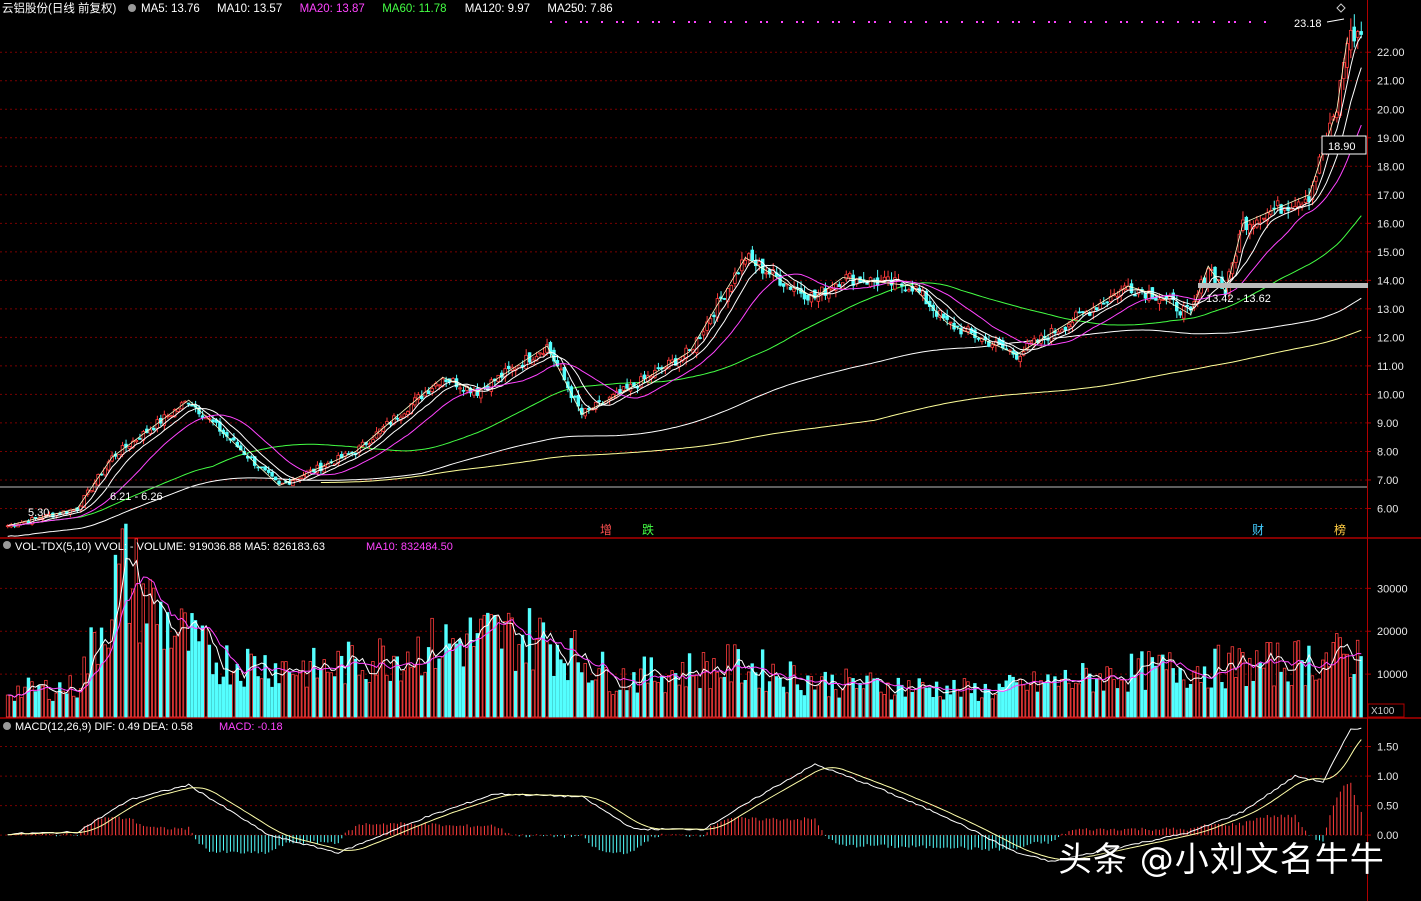 The height and width of the screenshot is (901, 1421). What do you see at coordinates (7, 545) in the screenshot?
I see `vol-settings-icon` at bounding box center [7, 545].